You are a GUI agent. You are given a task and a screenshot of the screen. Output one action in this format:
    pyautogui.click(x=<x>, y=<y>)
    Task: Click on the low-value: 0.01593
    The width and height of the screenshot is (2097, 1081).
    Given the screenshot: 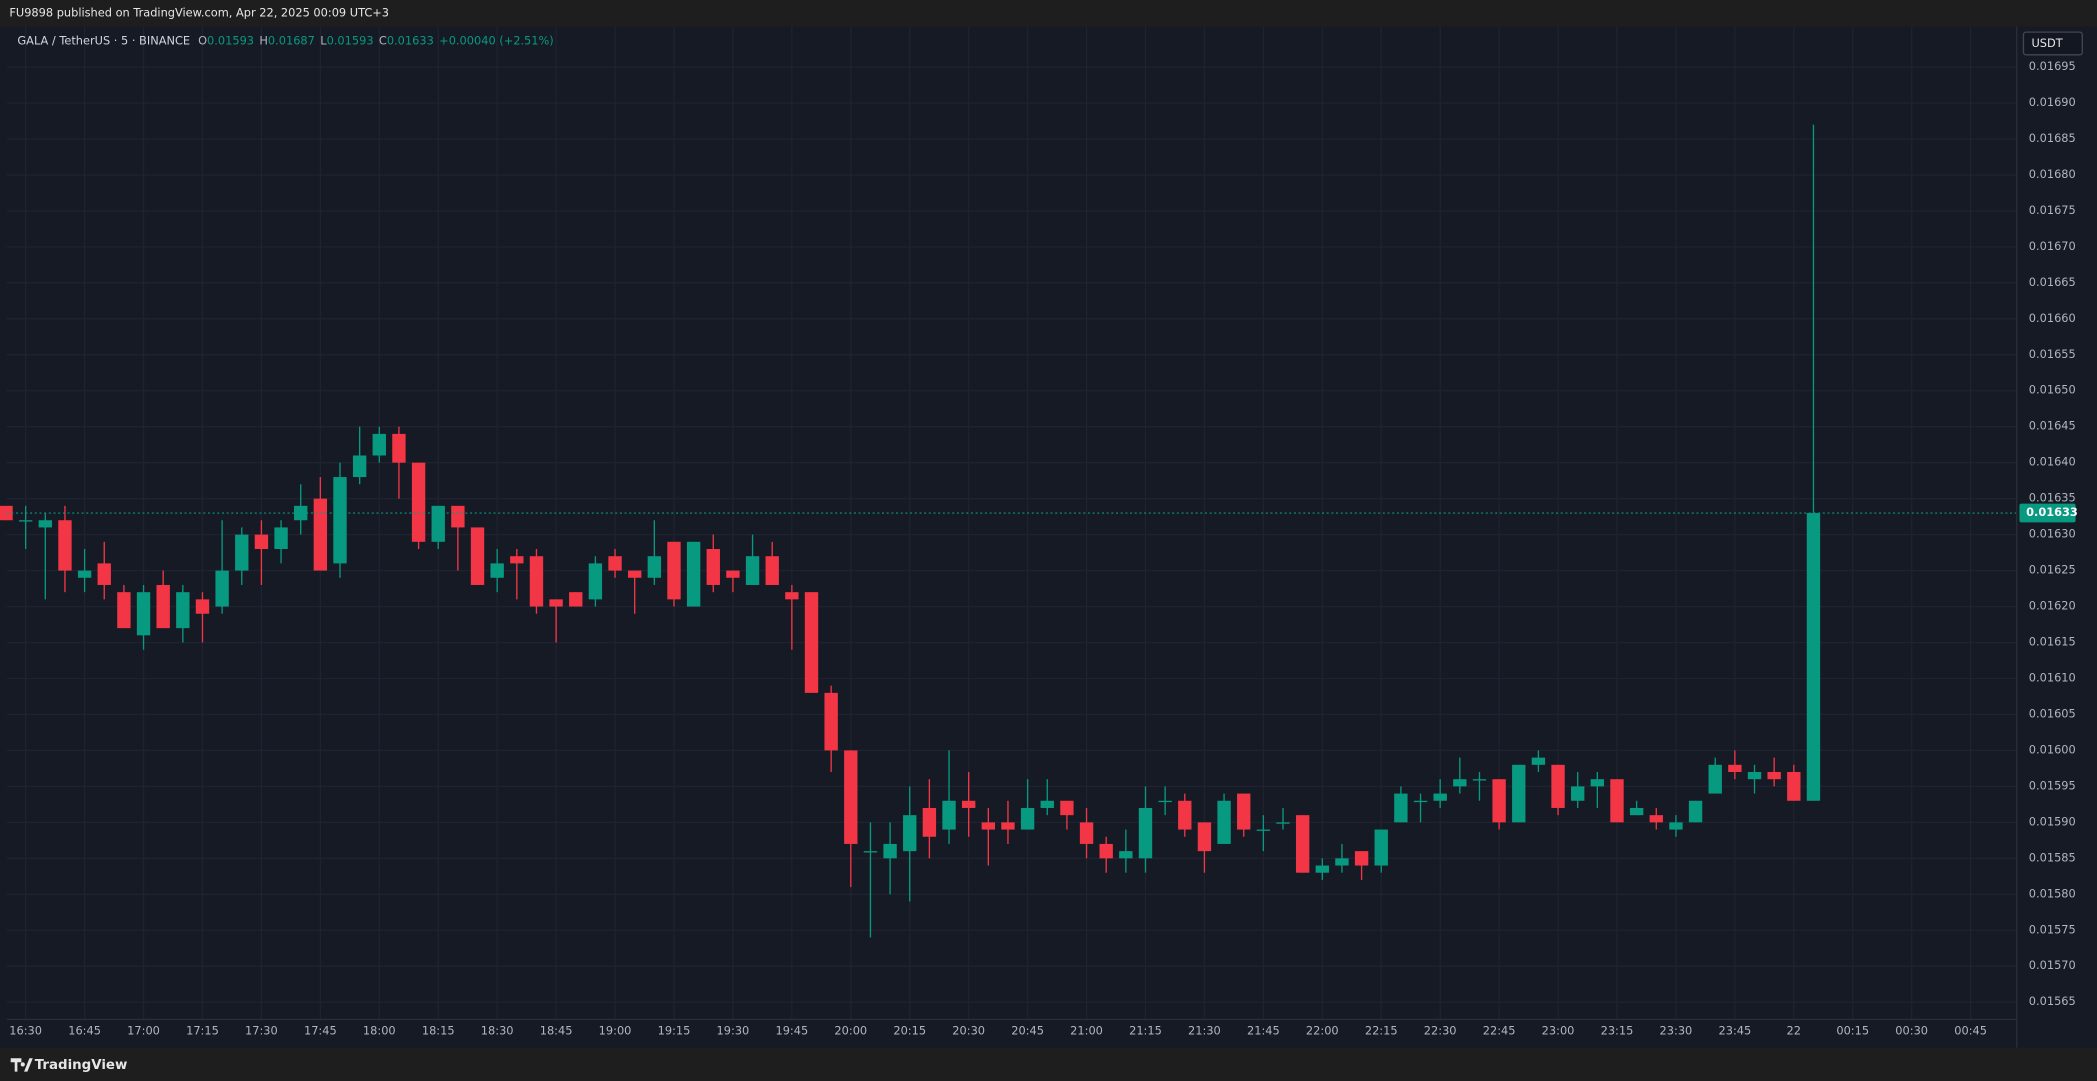 What is the action you would take?
    pyautogui.click(x=350, y=40)
    